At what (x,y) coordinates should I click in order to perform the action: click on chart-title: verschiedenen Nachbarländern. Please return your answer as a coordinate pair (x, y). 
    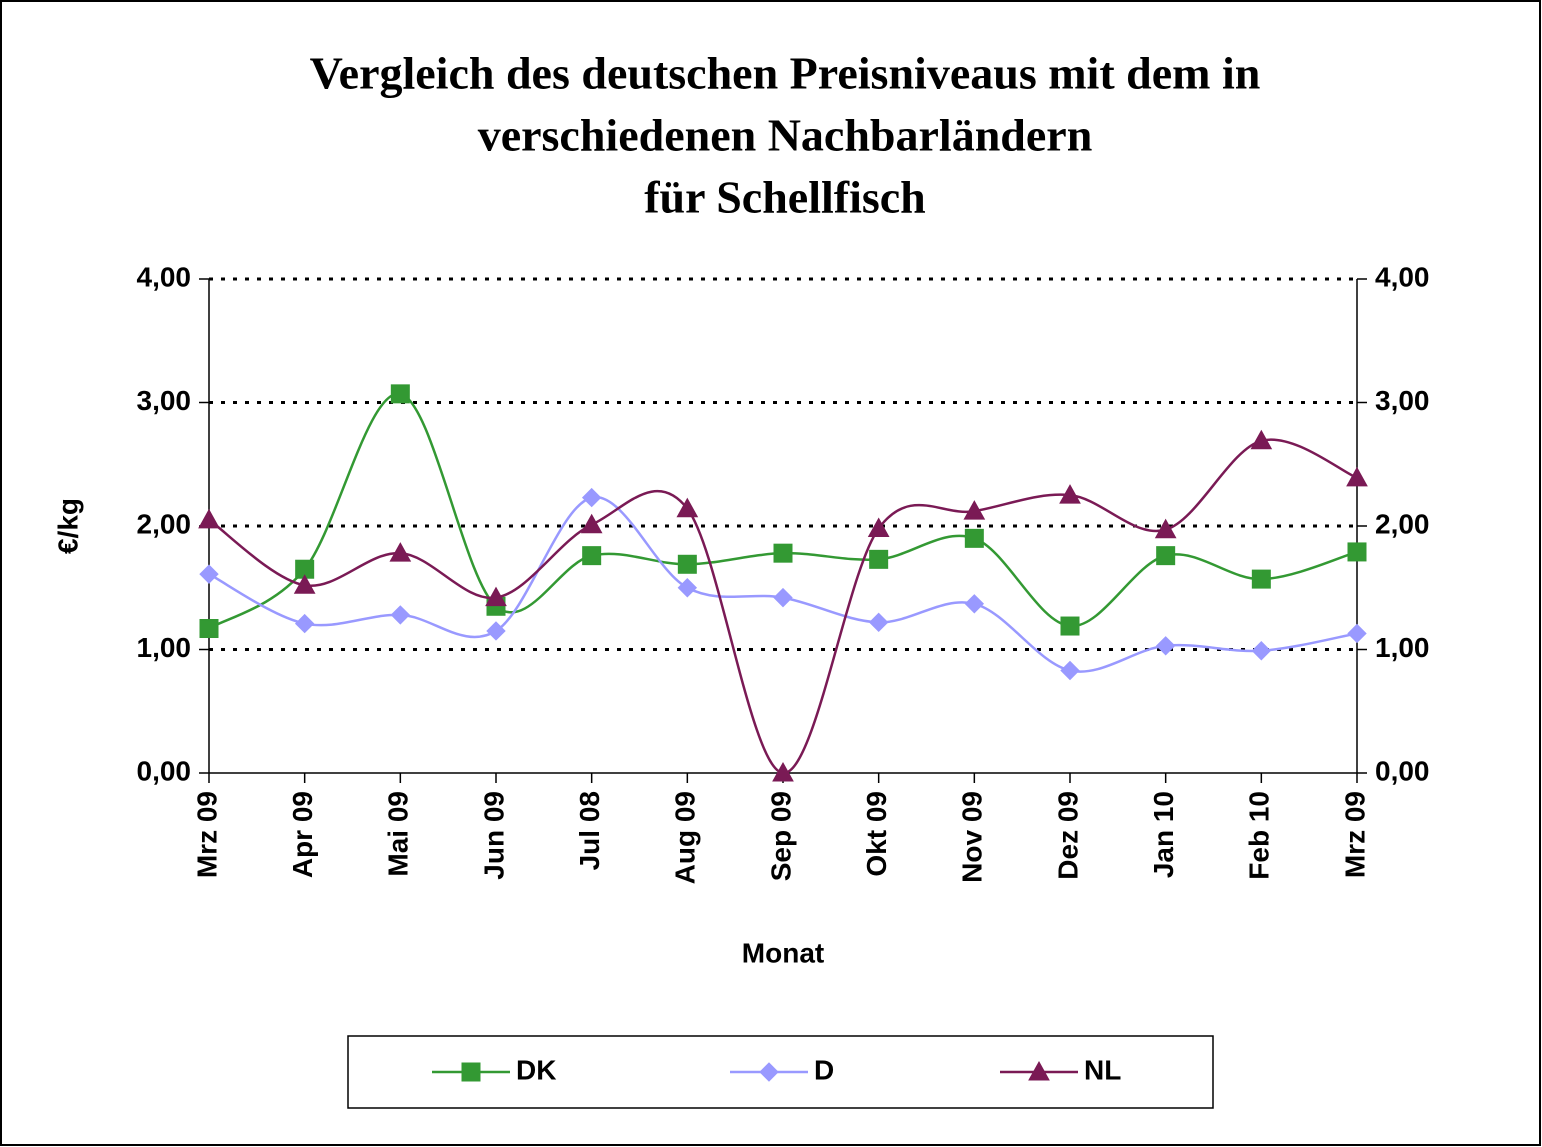
    Looking at the image, I should click on (785, 135).